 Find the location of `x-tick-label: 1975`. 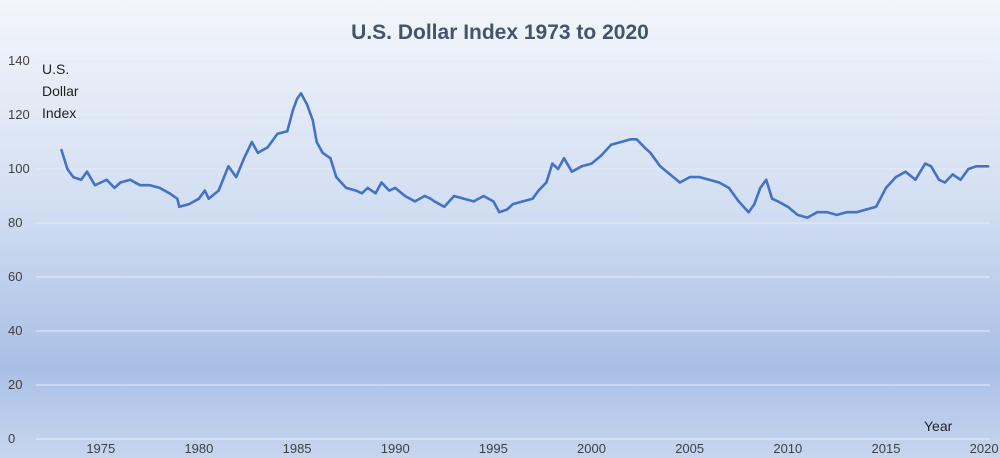

x-tick-label: 1975 is located at coordinates (100, 448).